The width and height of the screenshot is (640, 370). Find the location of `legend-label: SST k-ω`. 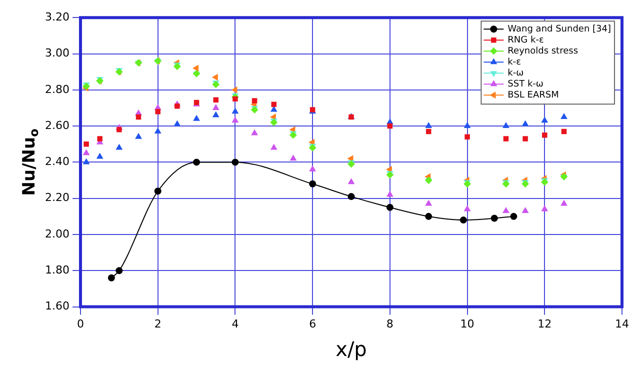

legend-label: SST k-ω is located at coordinates (526, 84).